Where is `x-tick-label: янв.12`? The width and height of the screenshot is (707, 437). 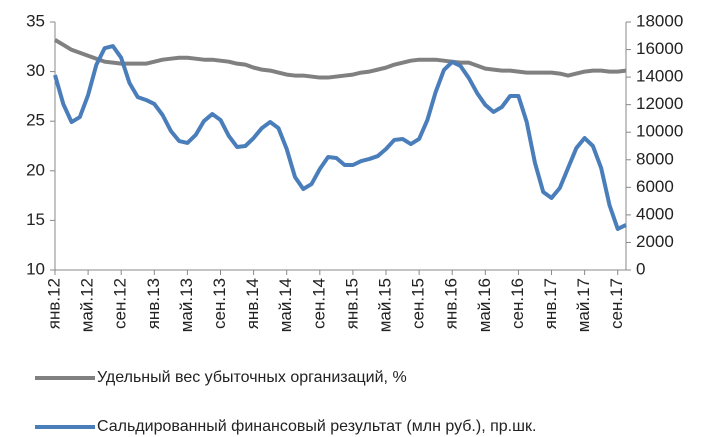 x-tick-label: янв.12 is located at coordinates (53, 303).